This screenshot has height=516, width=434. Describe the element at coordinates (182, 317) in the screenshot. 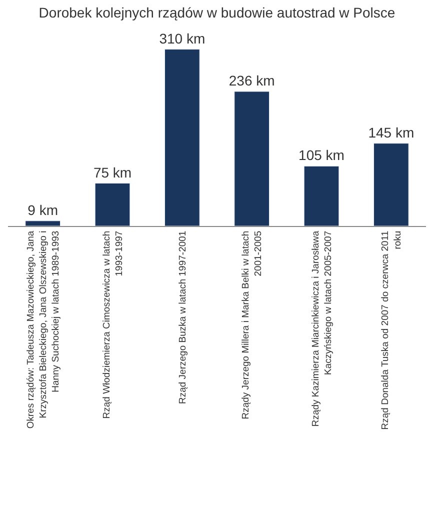

I see `x-tick-label: Rząd Jerzego Buzka w latach 1997-2001` at that location.